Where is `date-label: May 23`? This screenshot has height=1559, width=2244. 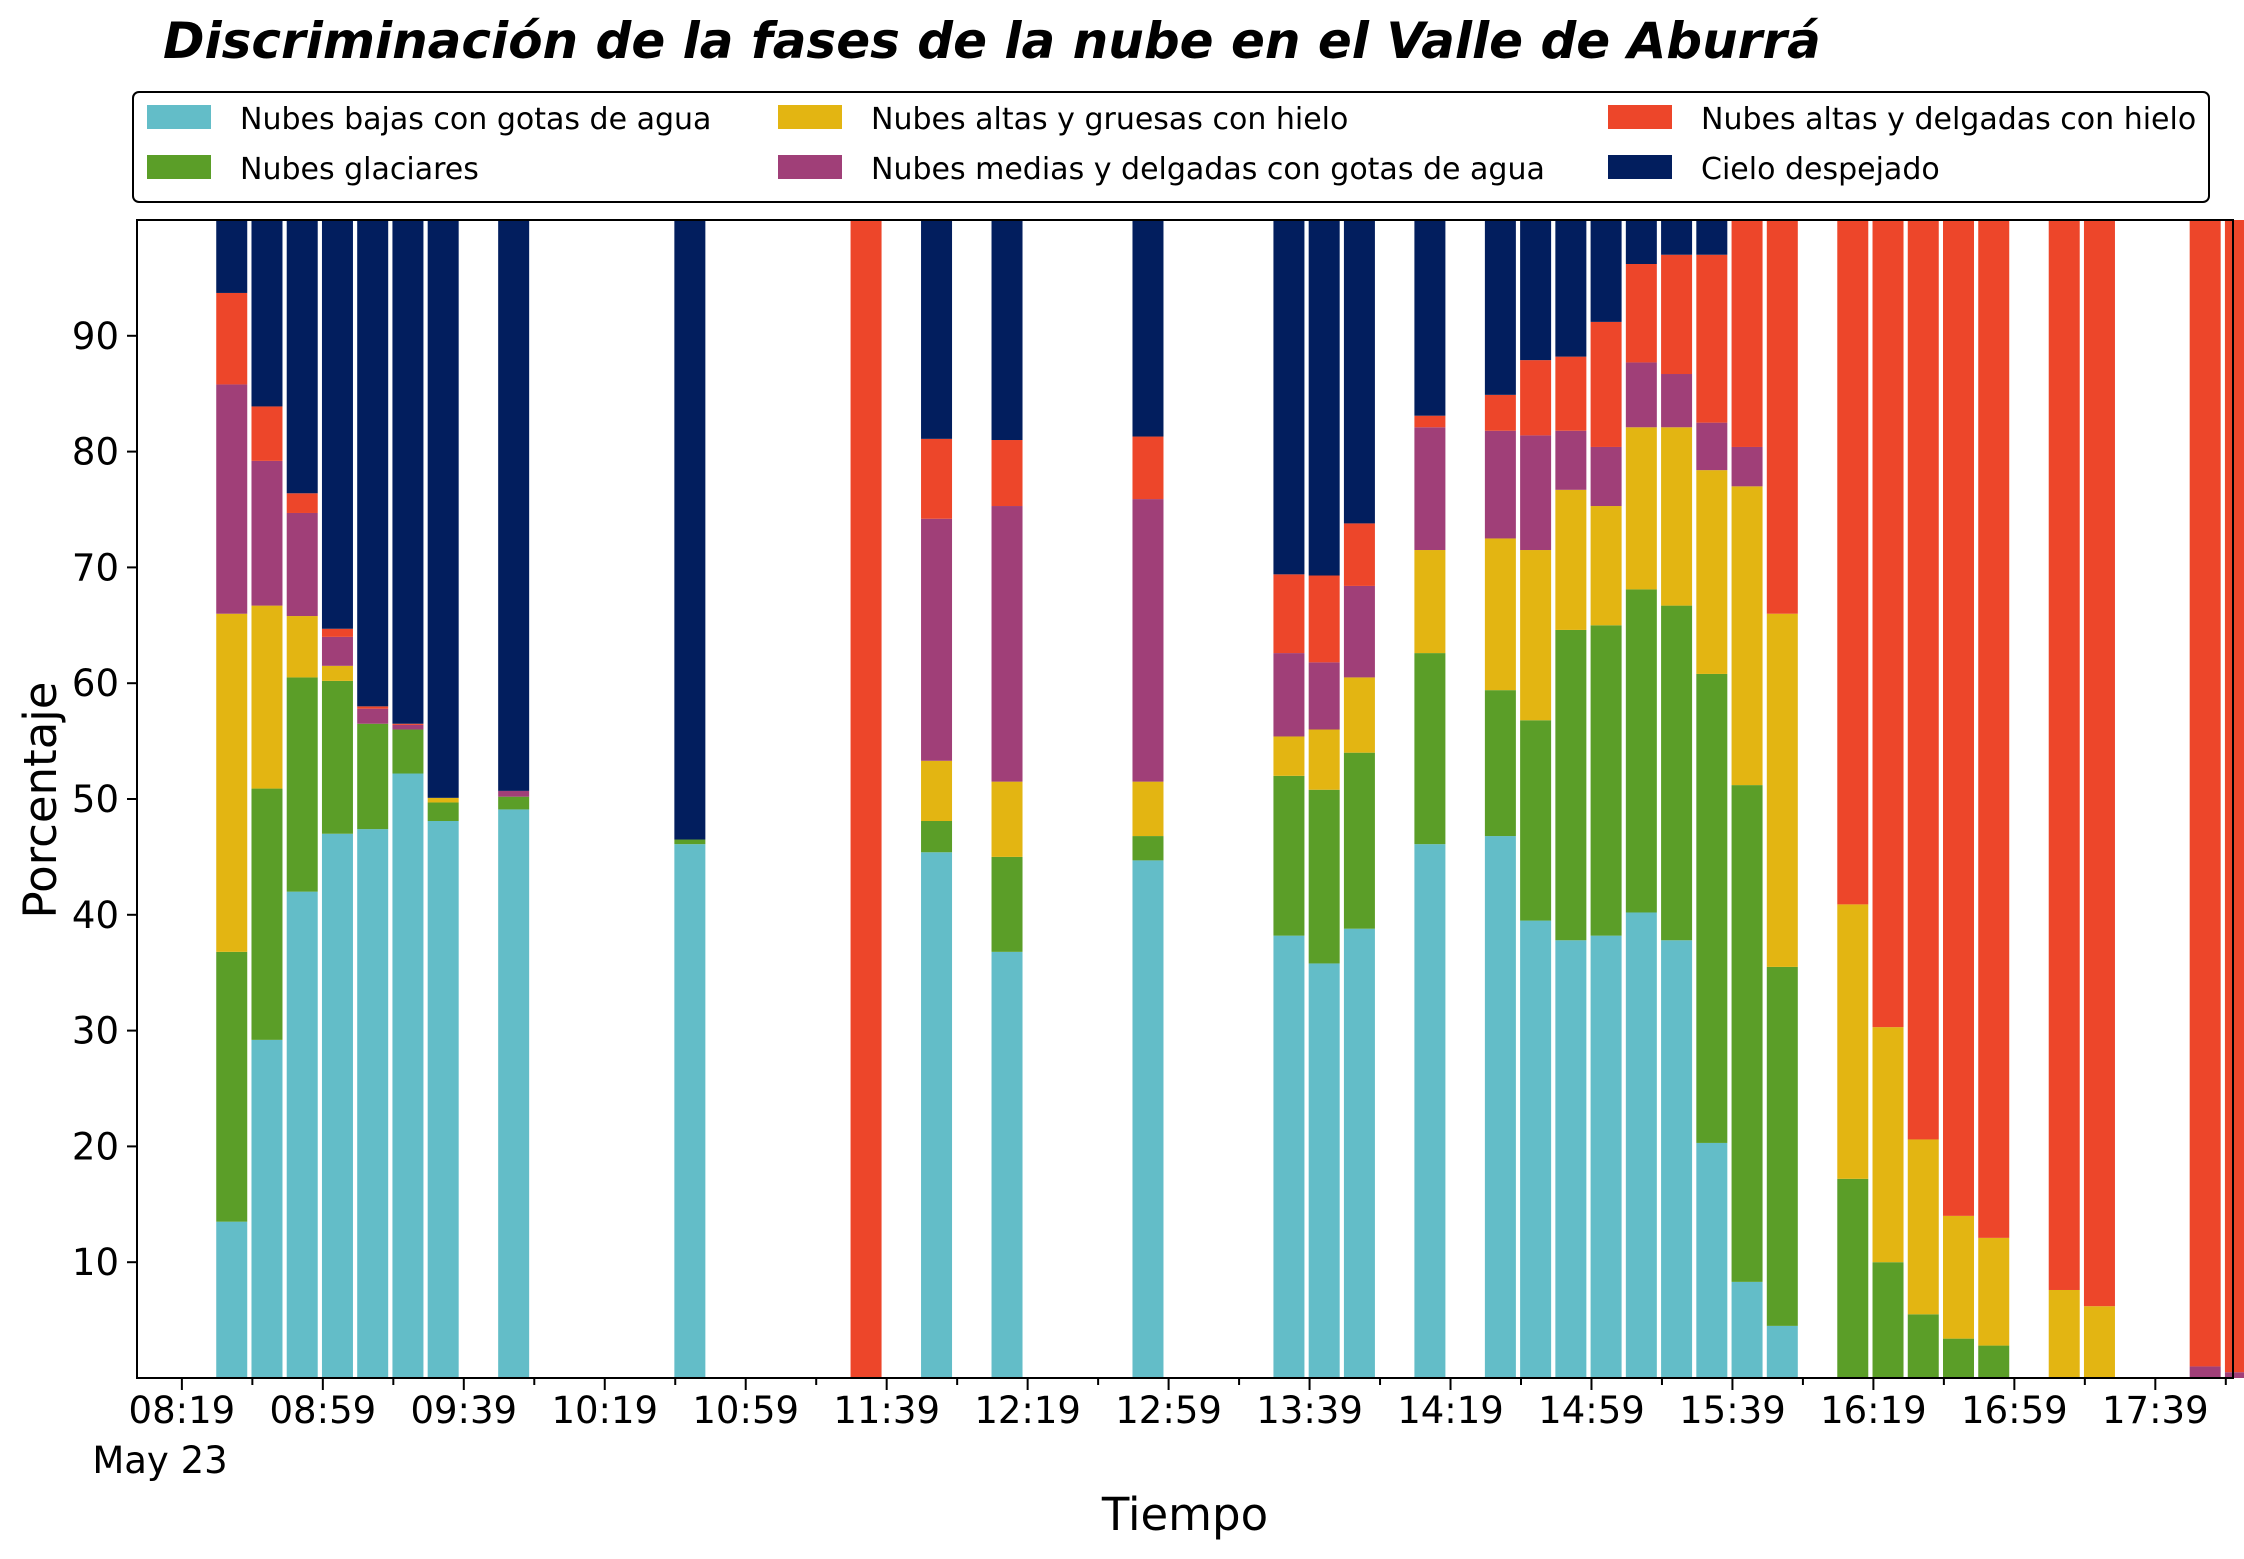
date-label: May 23 is located at coordinates (159, 1460).